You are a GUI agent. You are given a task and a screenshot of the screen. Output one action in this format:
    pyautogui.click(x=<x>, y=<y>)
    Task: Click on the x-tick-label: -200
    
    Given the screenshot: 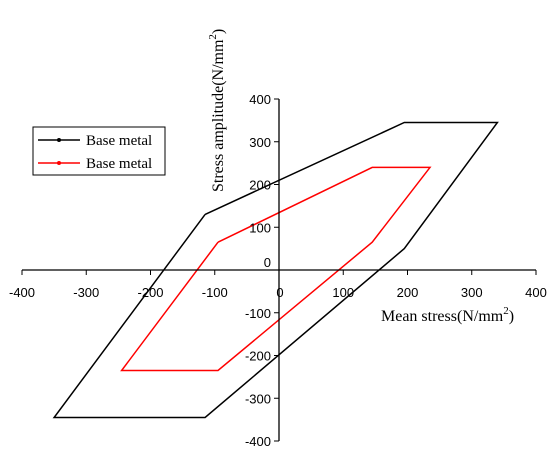 What is the action you would take?
    pyautogui.click(x=150, y=292)
    